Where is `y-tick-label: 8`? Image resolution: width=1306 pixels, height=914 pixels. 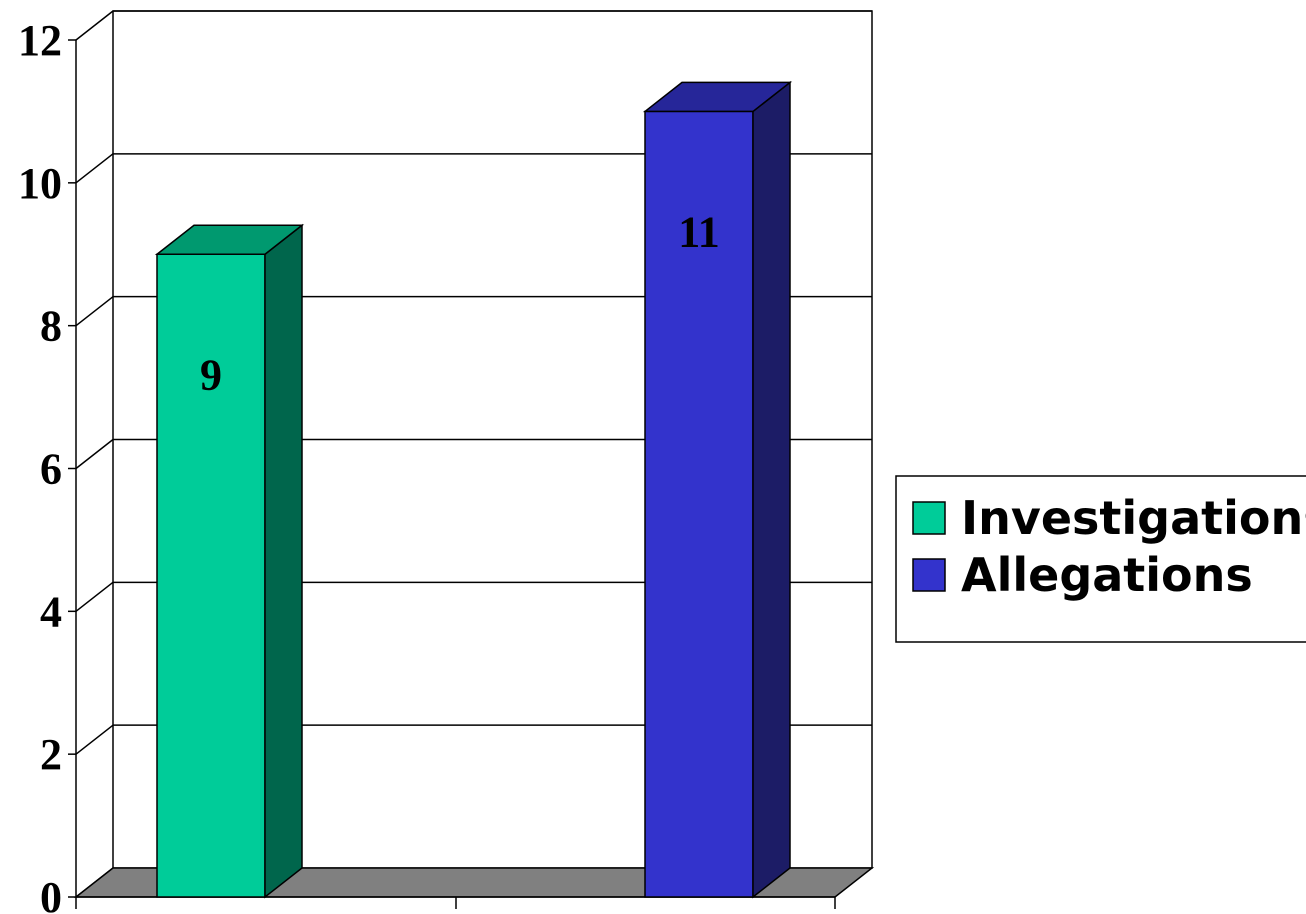
y-tick-label: 8 is located at coordinates (51, 326).